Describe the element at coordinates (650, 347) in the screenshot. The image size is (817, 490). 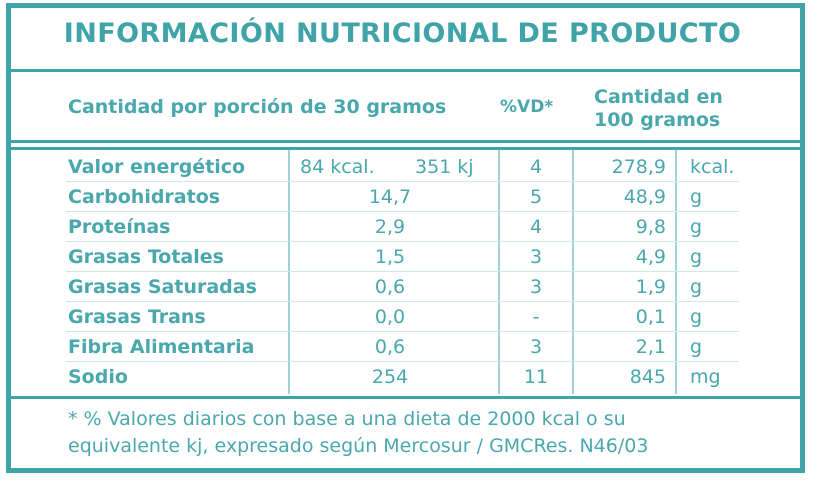
I see `per100-value: 2,1` at that location.